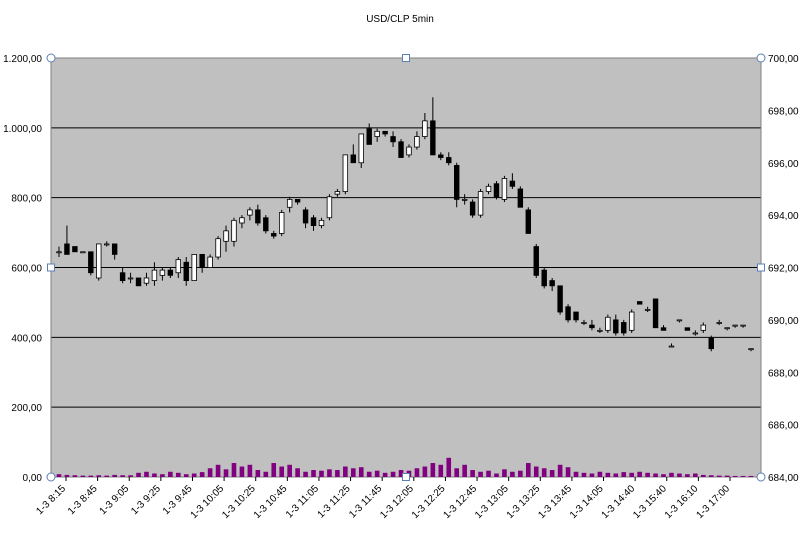 The width and height of the screenshot is (807, 547). I want to click on x-tick-label: 1-3 16:10, so click(682, 502).